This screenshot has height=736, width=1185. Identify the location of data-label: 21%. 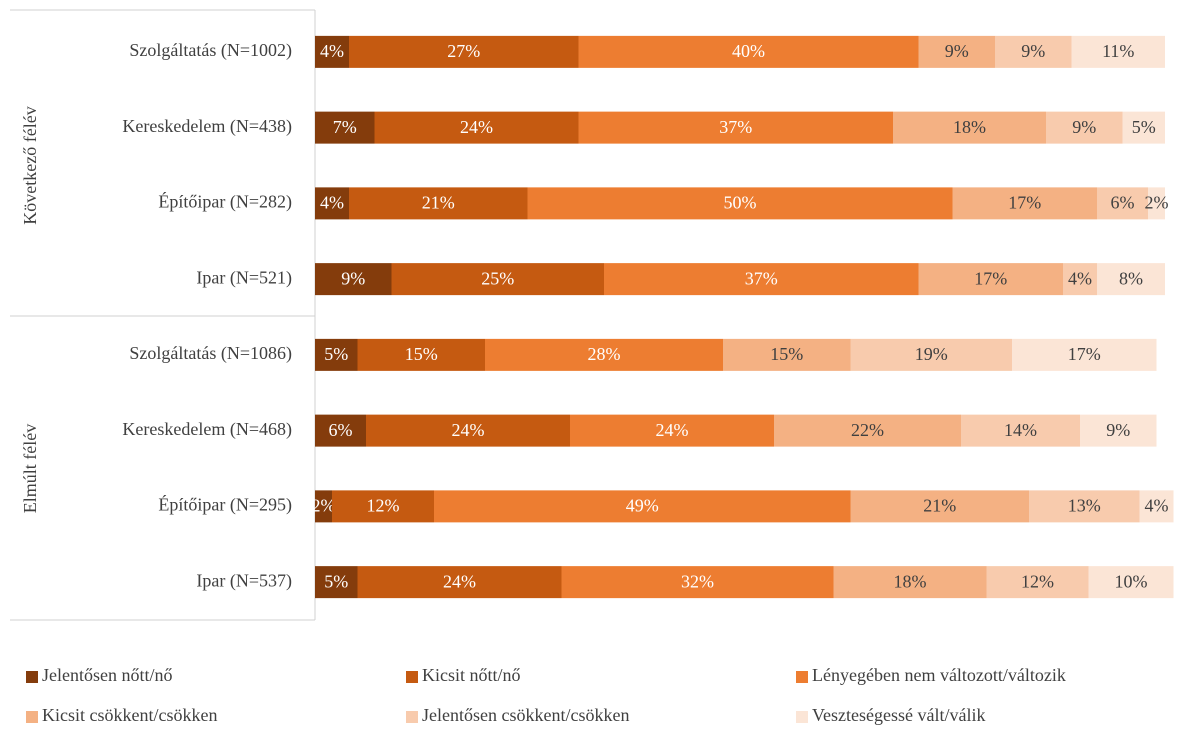
(939, 506).